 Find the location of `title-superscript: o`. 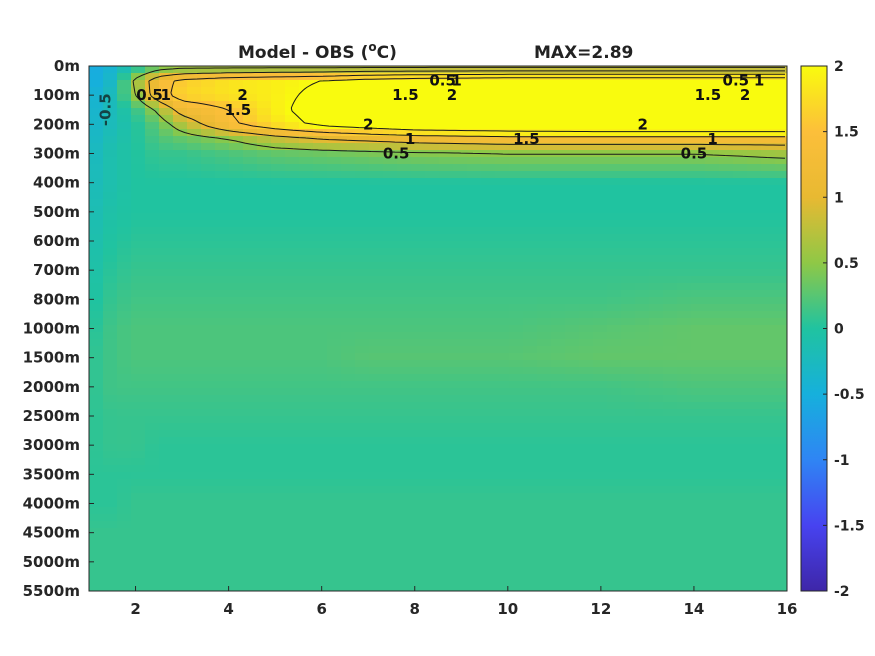

title-superscript: o is located at coordinates (372, 47).